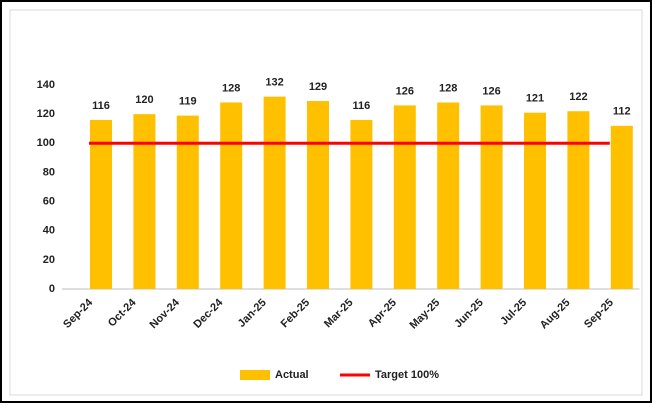 This screenshot has width=652, height=403. Describe the element at coordinates (49, 260) in the screenshot. I see `y-tick-label: 20` at that location.